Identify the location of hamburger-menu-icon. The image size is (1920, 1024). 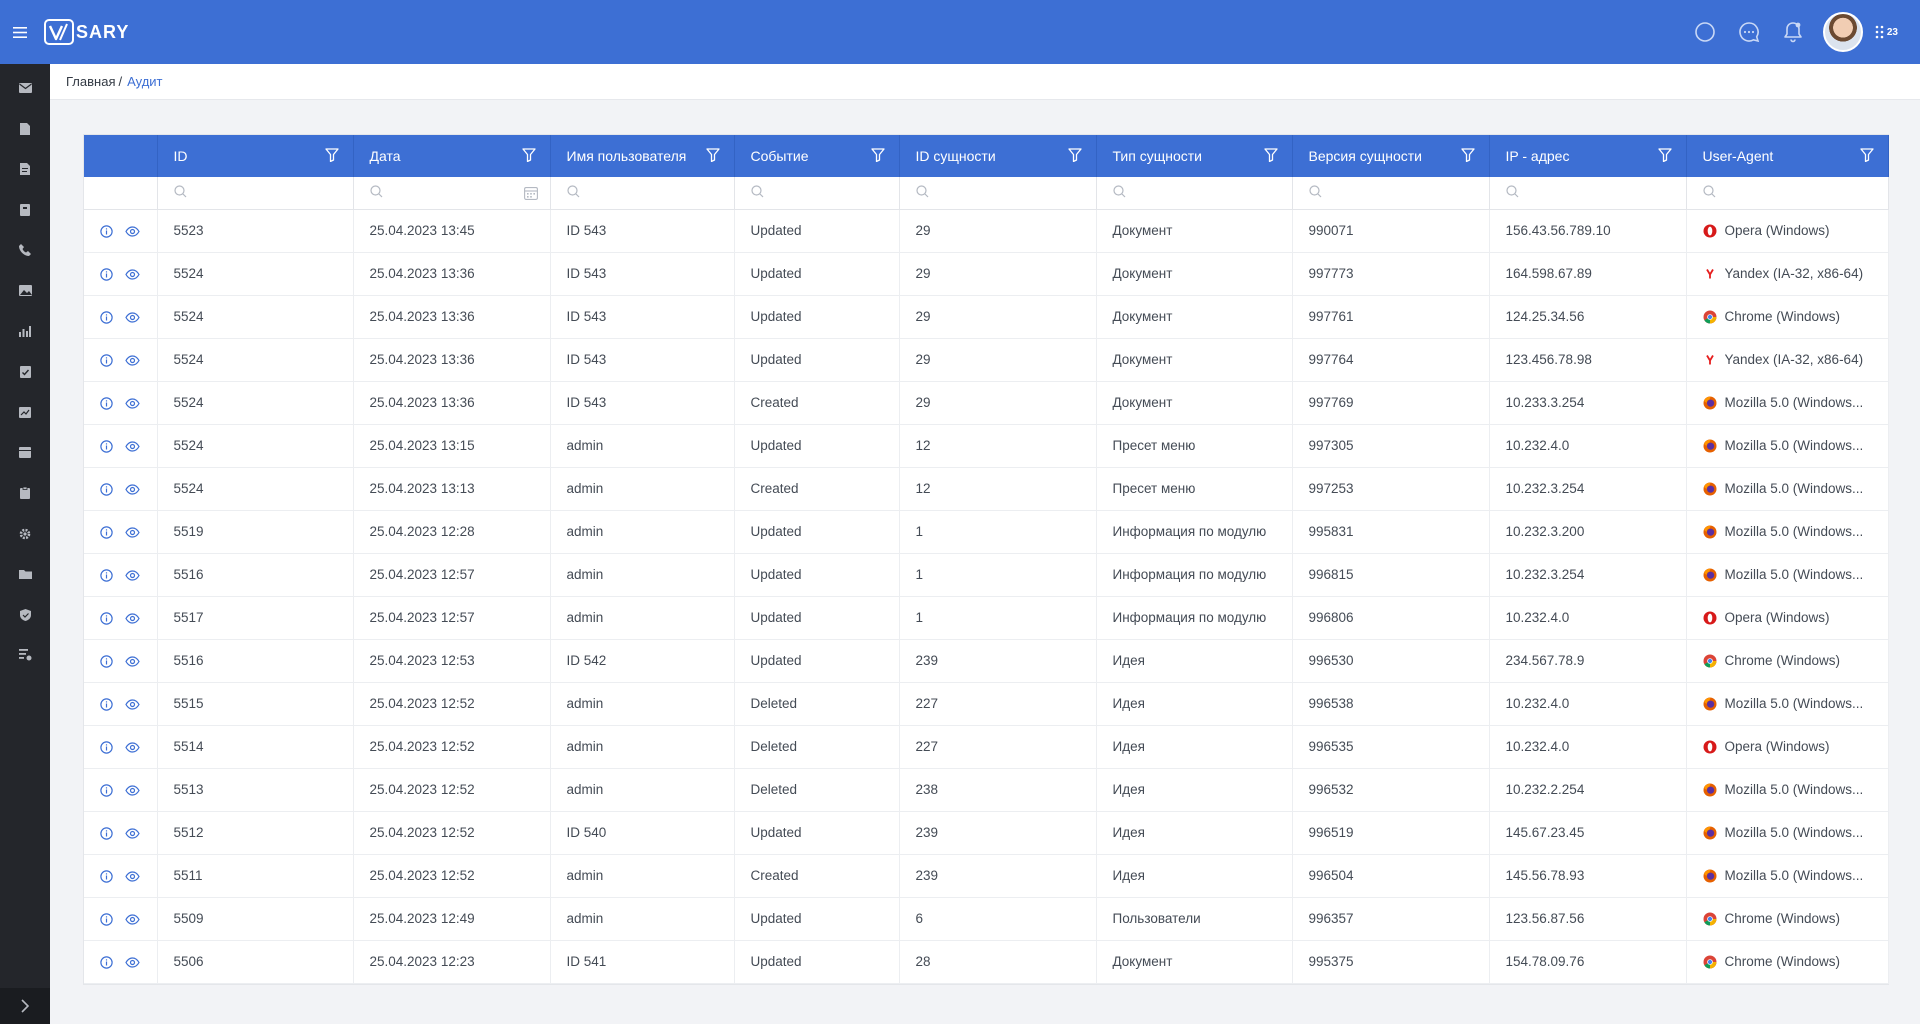
(20, 32).